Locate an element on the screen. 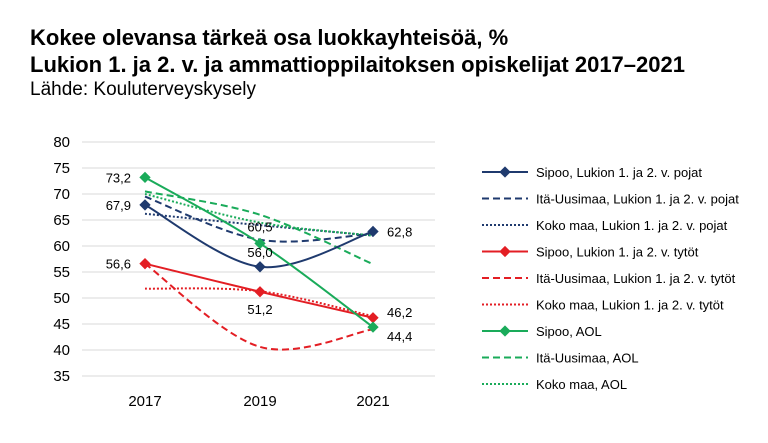 This screenshot has width=768, height=443. legend-label: Itä-Uusimaa, Lukion 1. ja 2. v. tytöt is located at coordinates (636, 278).